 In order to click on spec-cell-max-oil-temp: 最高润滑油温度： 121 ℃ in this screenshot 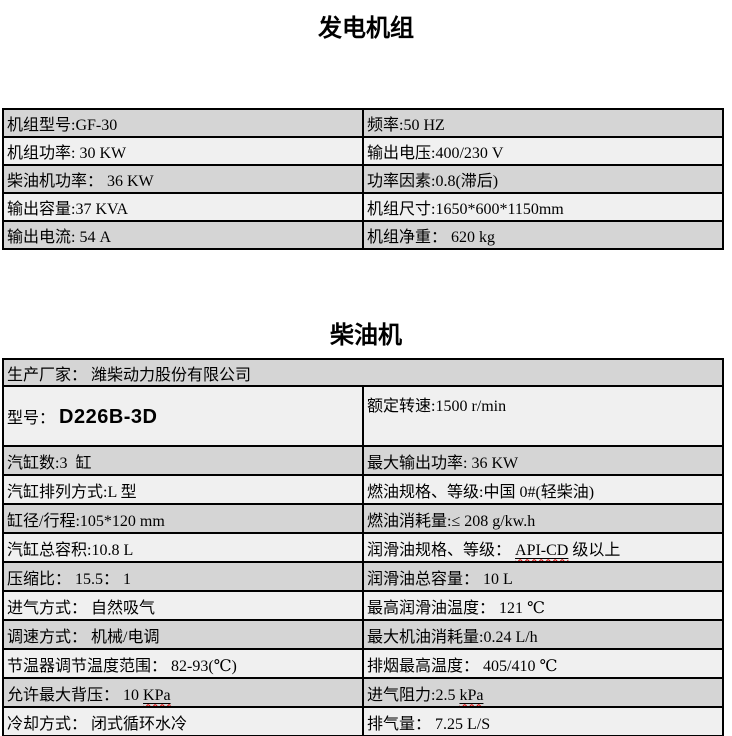, I will do `click(543, 605)`.